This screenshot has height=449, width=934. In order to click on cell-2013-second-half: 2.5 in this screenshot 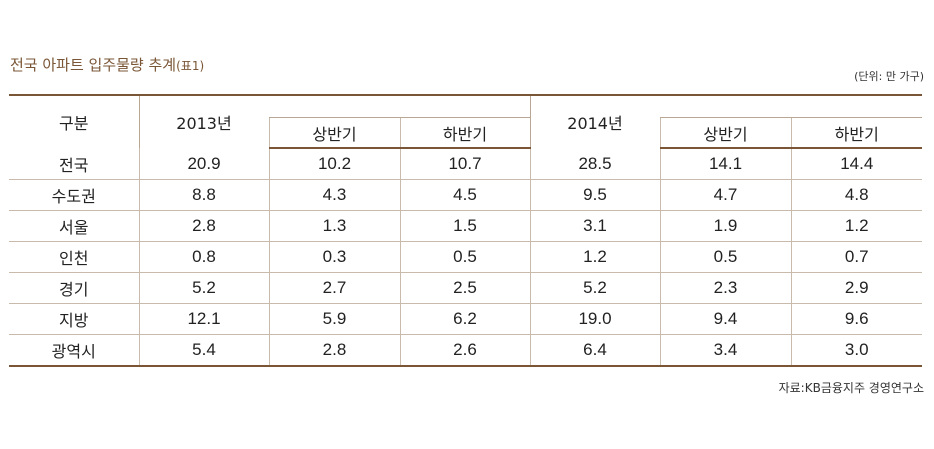, I will do `click(464, 288)`.